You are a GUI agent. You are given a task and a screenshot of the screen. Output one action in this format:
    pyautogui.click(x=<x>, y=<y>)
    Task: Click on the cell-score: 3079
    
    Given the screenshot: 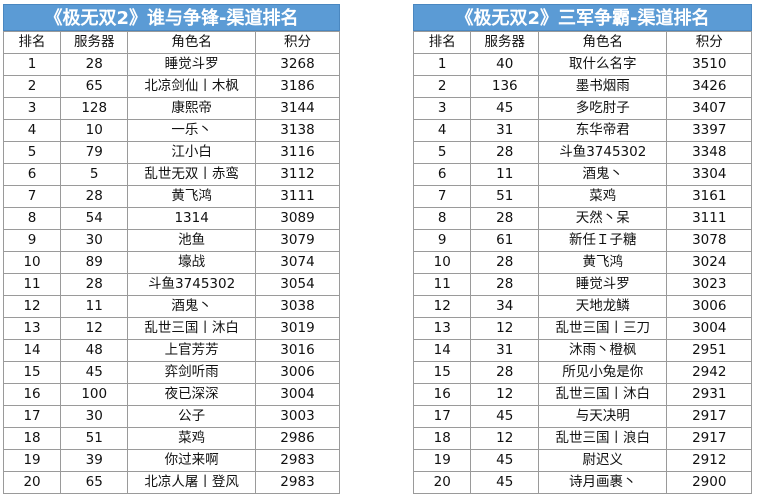 What is the action you would take?
    pyautogui.click(x=297, y=240)
    